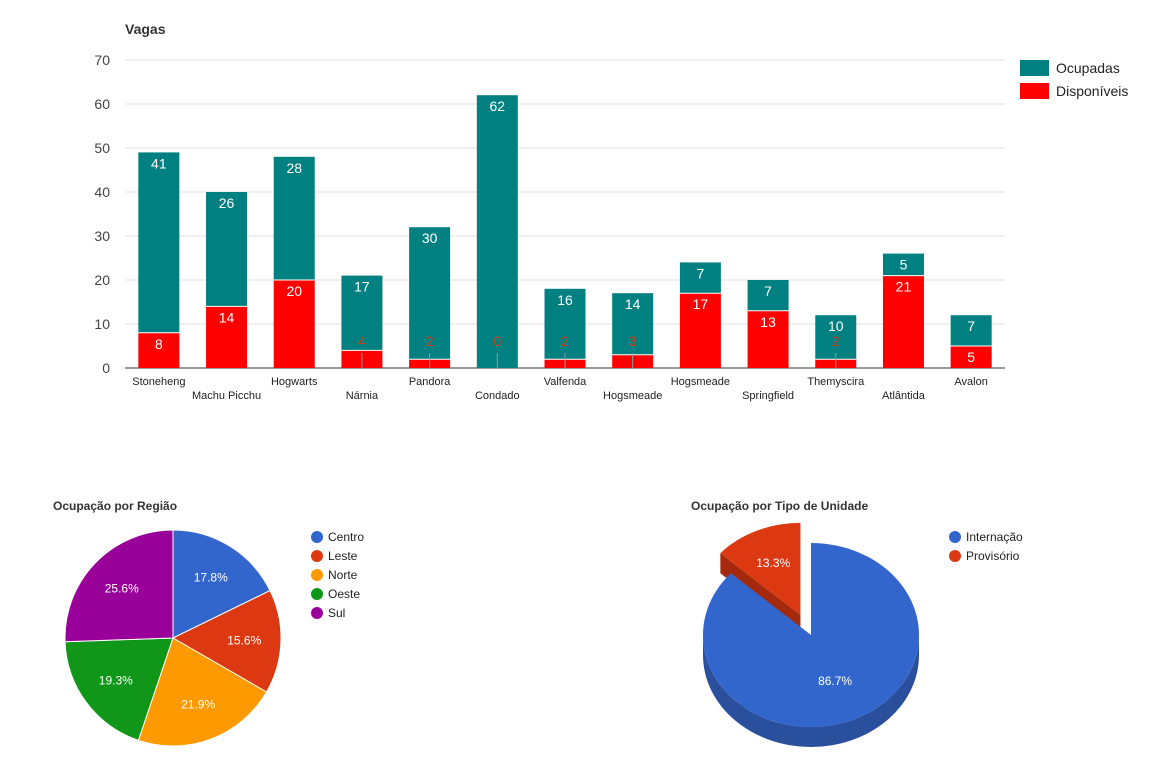 The width and height of the screenshot is (1166, 762). What do you see at coordinates (904, 287) in the screenshot?
I see `data-label-disponiveis: 21` at bounding box center [904, 287].